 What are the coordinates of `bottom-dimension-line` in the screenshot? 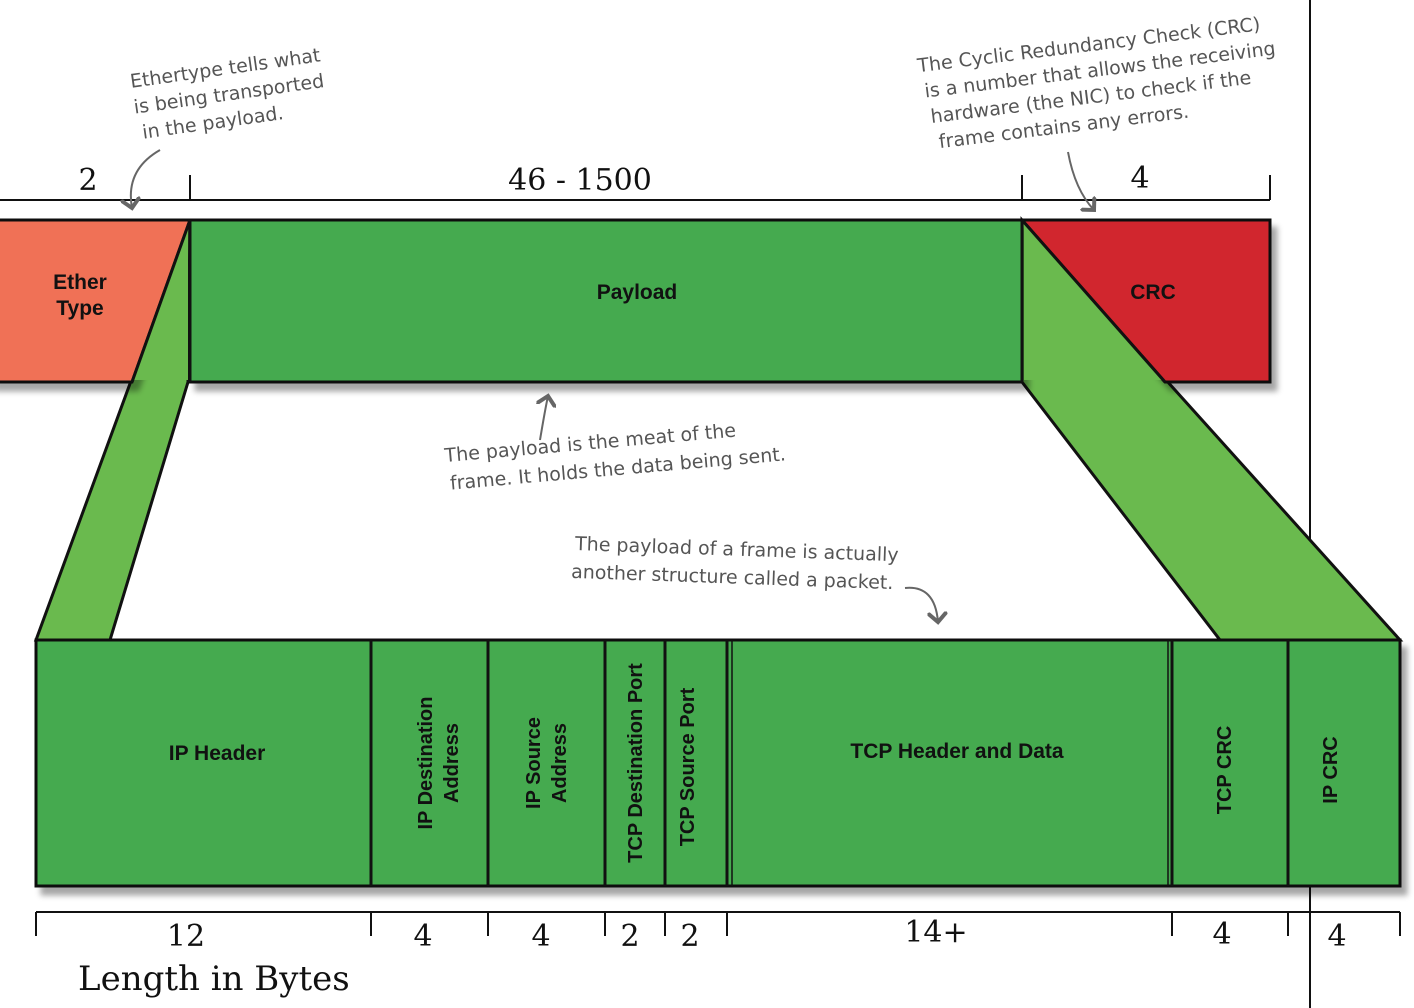 It's located at (718, 923).